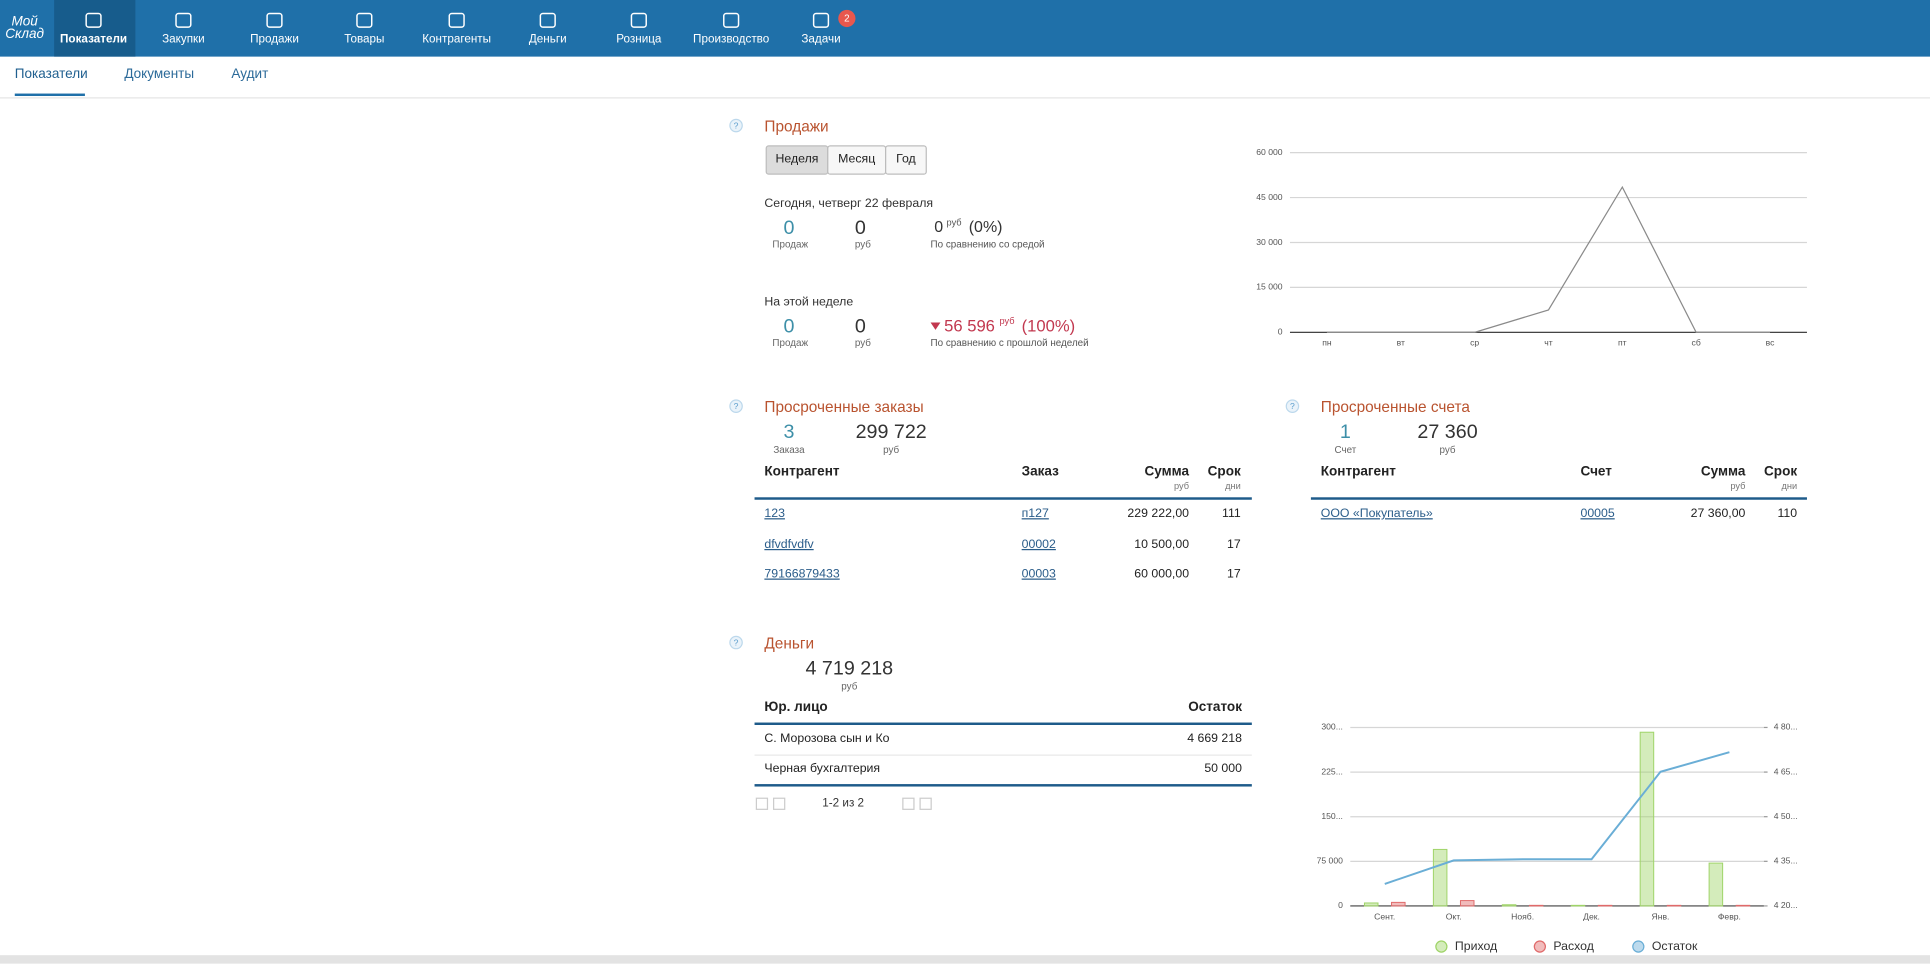 This screenshot has width=1930, height=964. I want to click on table-cell: Черная бухгалтерия, so click(822, 768).